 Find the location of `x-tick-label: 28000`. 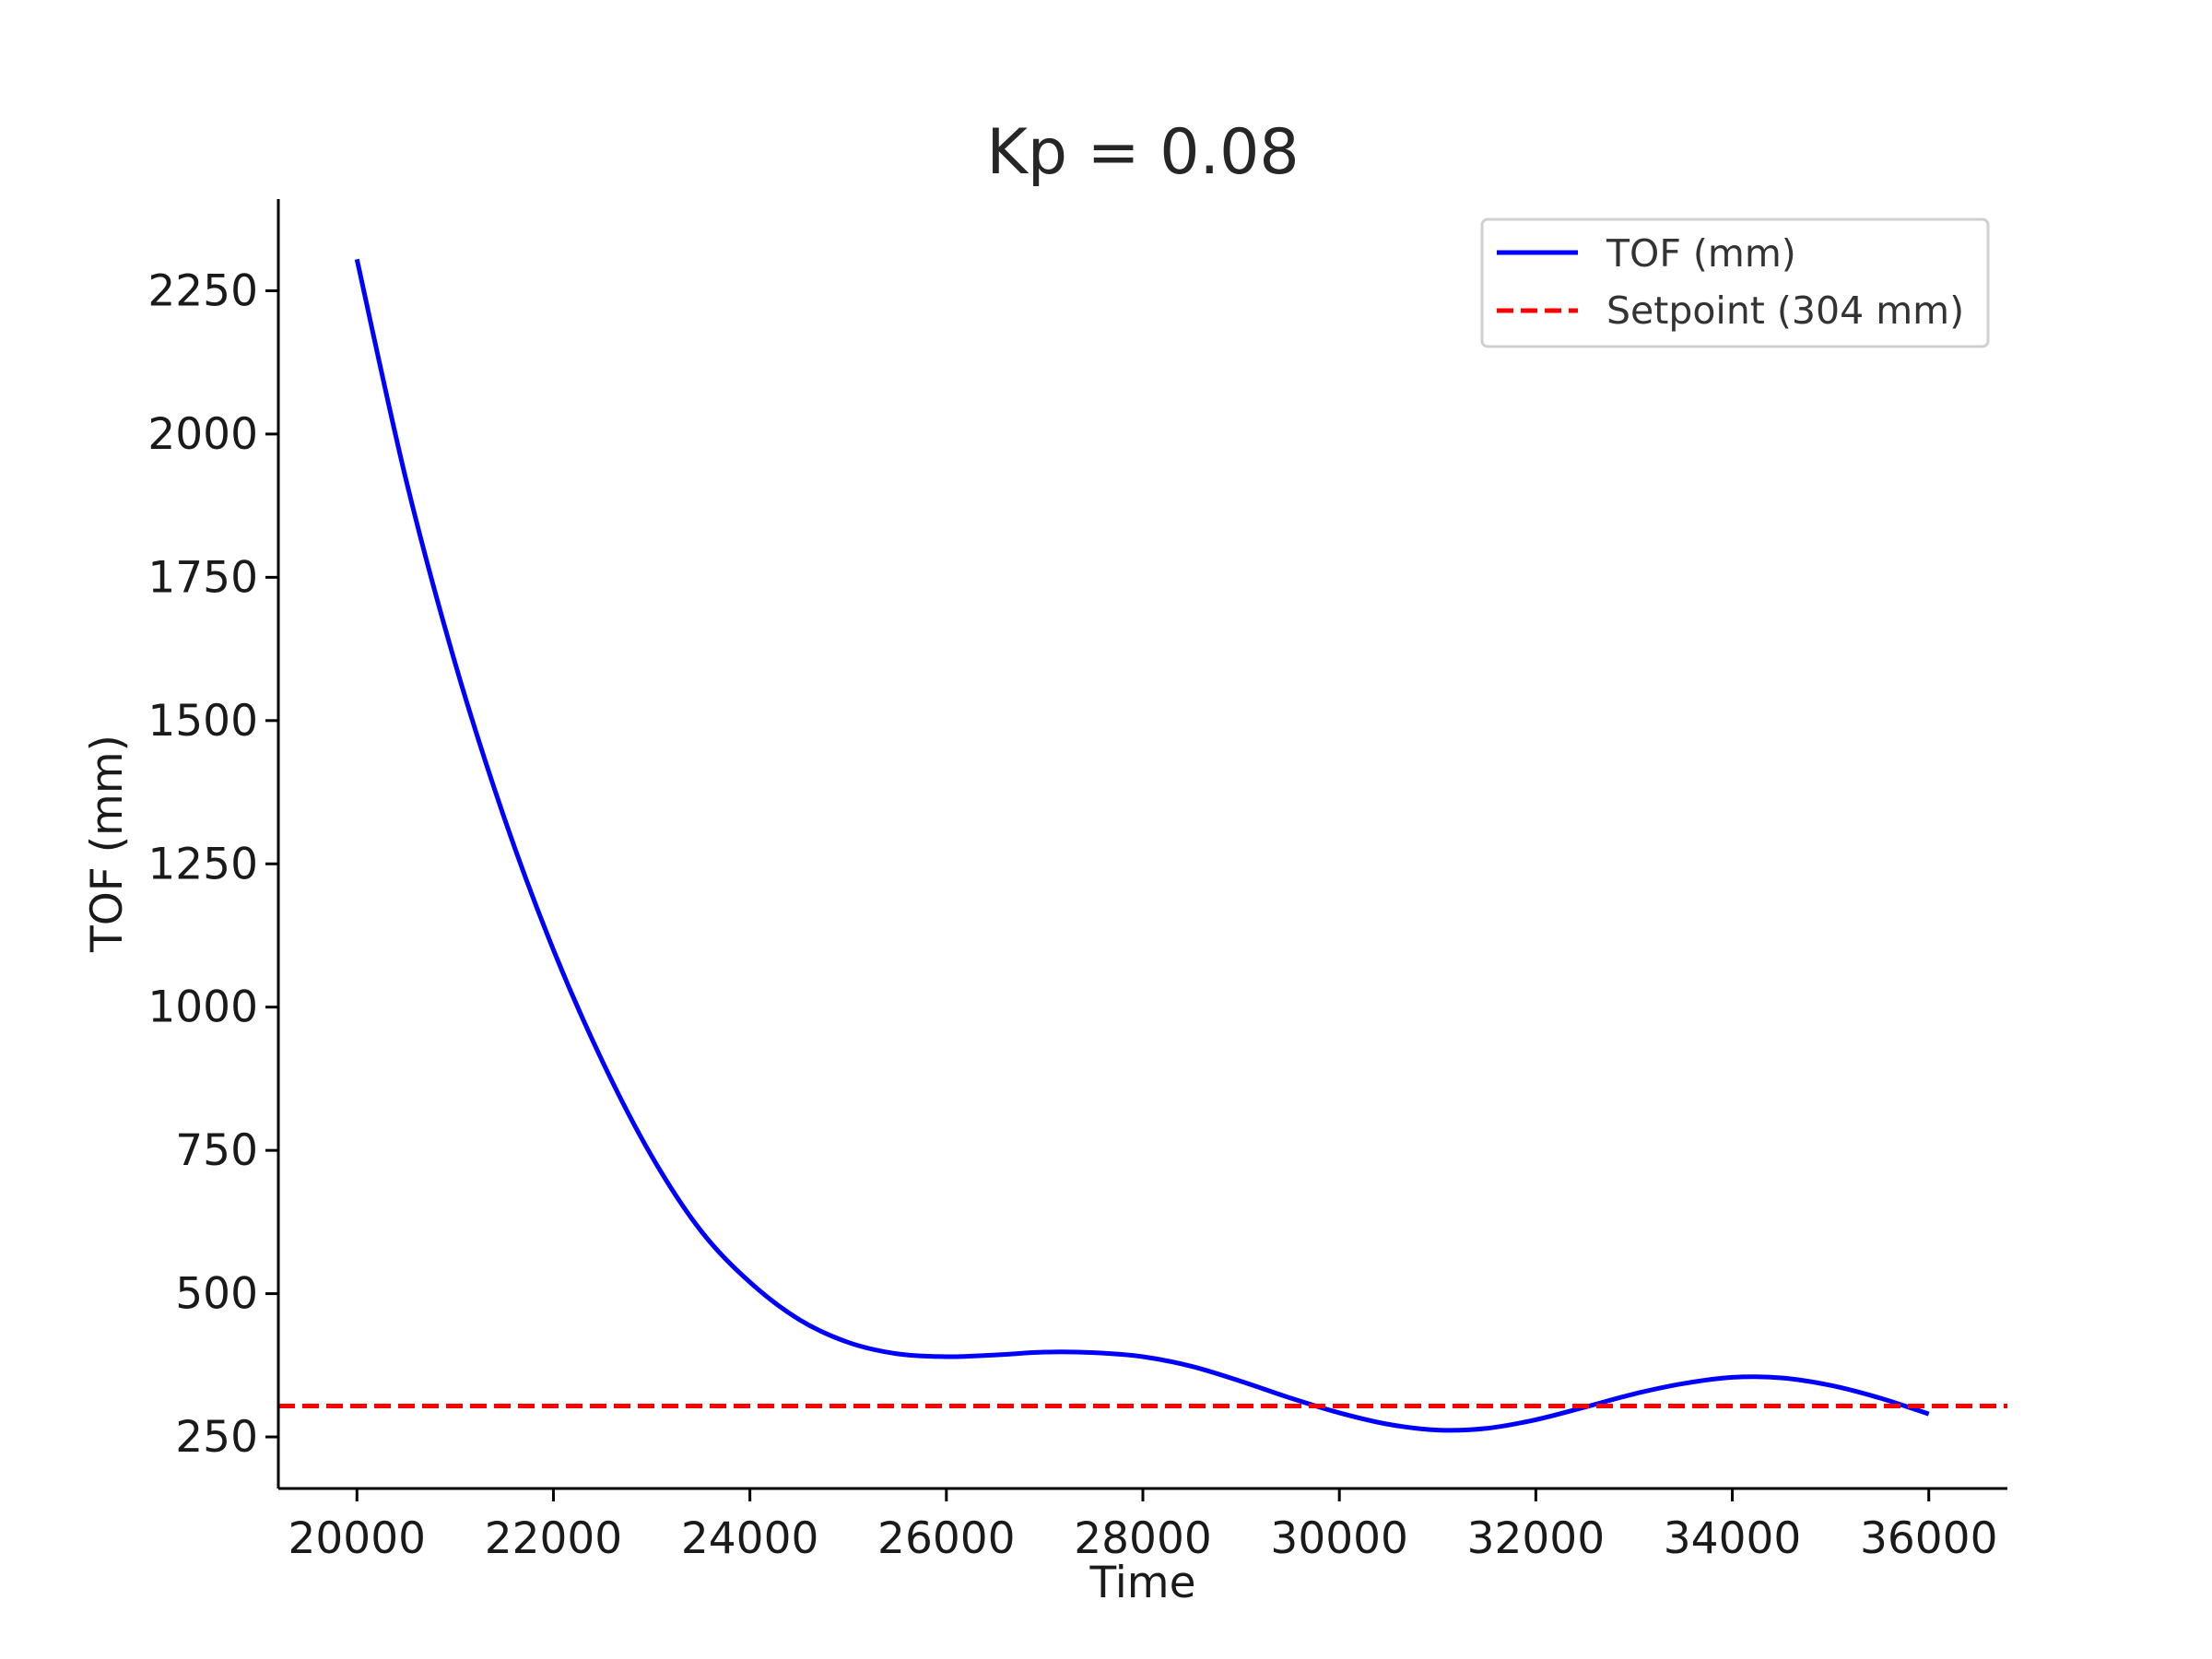

x-tick-label: 28000 is located at coordinates (1143, 1538).